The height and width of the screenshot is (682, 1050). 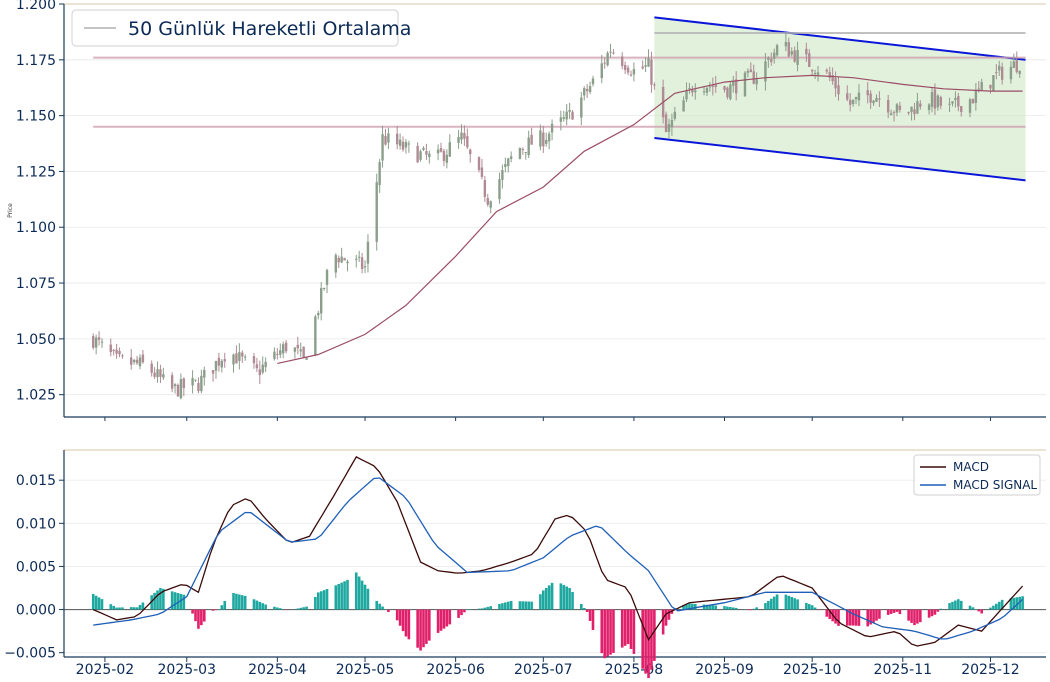 I want to click on price-legend-label: 50 Günlük Hareketli Ortalama, so click(x=269, y=29).